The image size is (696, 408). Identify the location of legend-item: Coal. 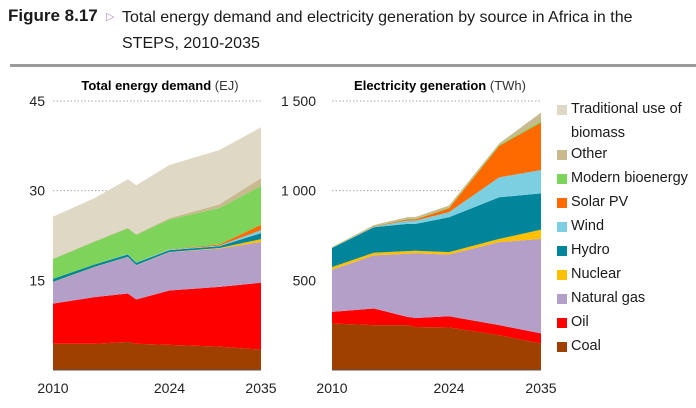
(626, 349).